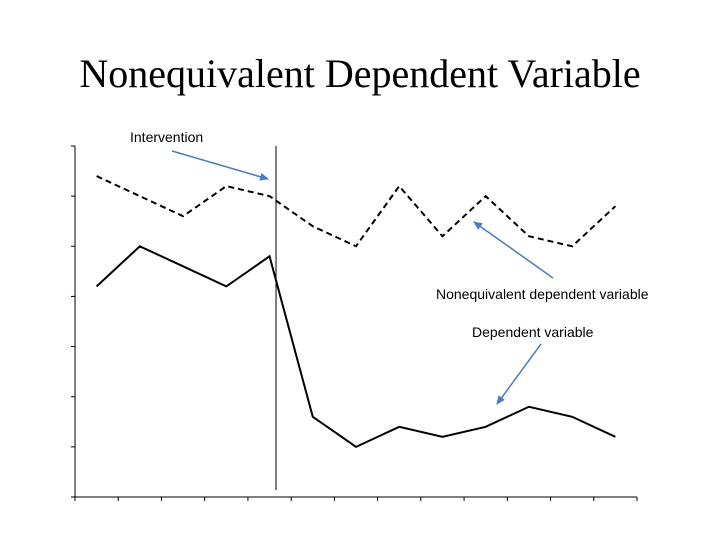  Describe the element at coordinates (513, 250) in the screenshot. I see `nonequivalent-arrow` at that location.